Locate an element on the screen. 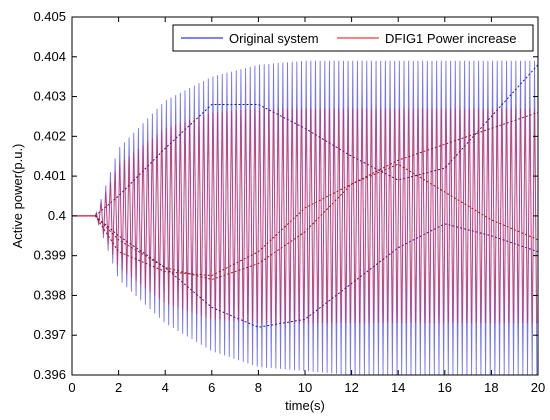 The image size is (550, 420). y-tick-label: 0.401 is located at coordinates (49, 175).